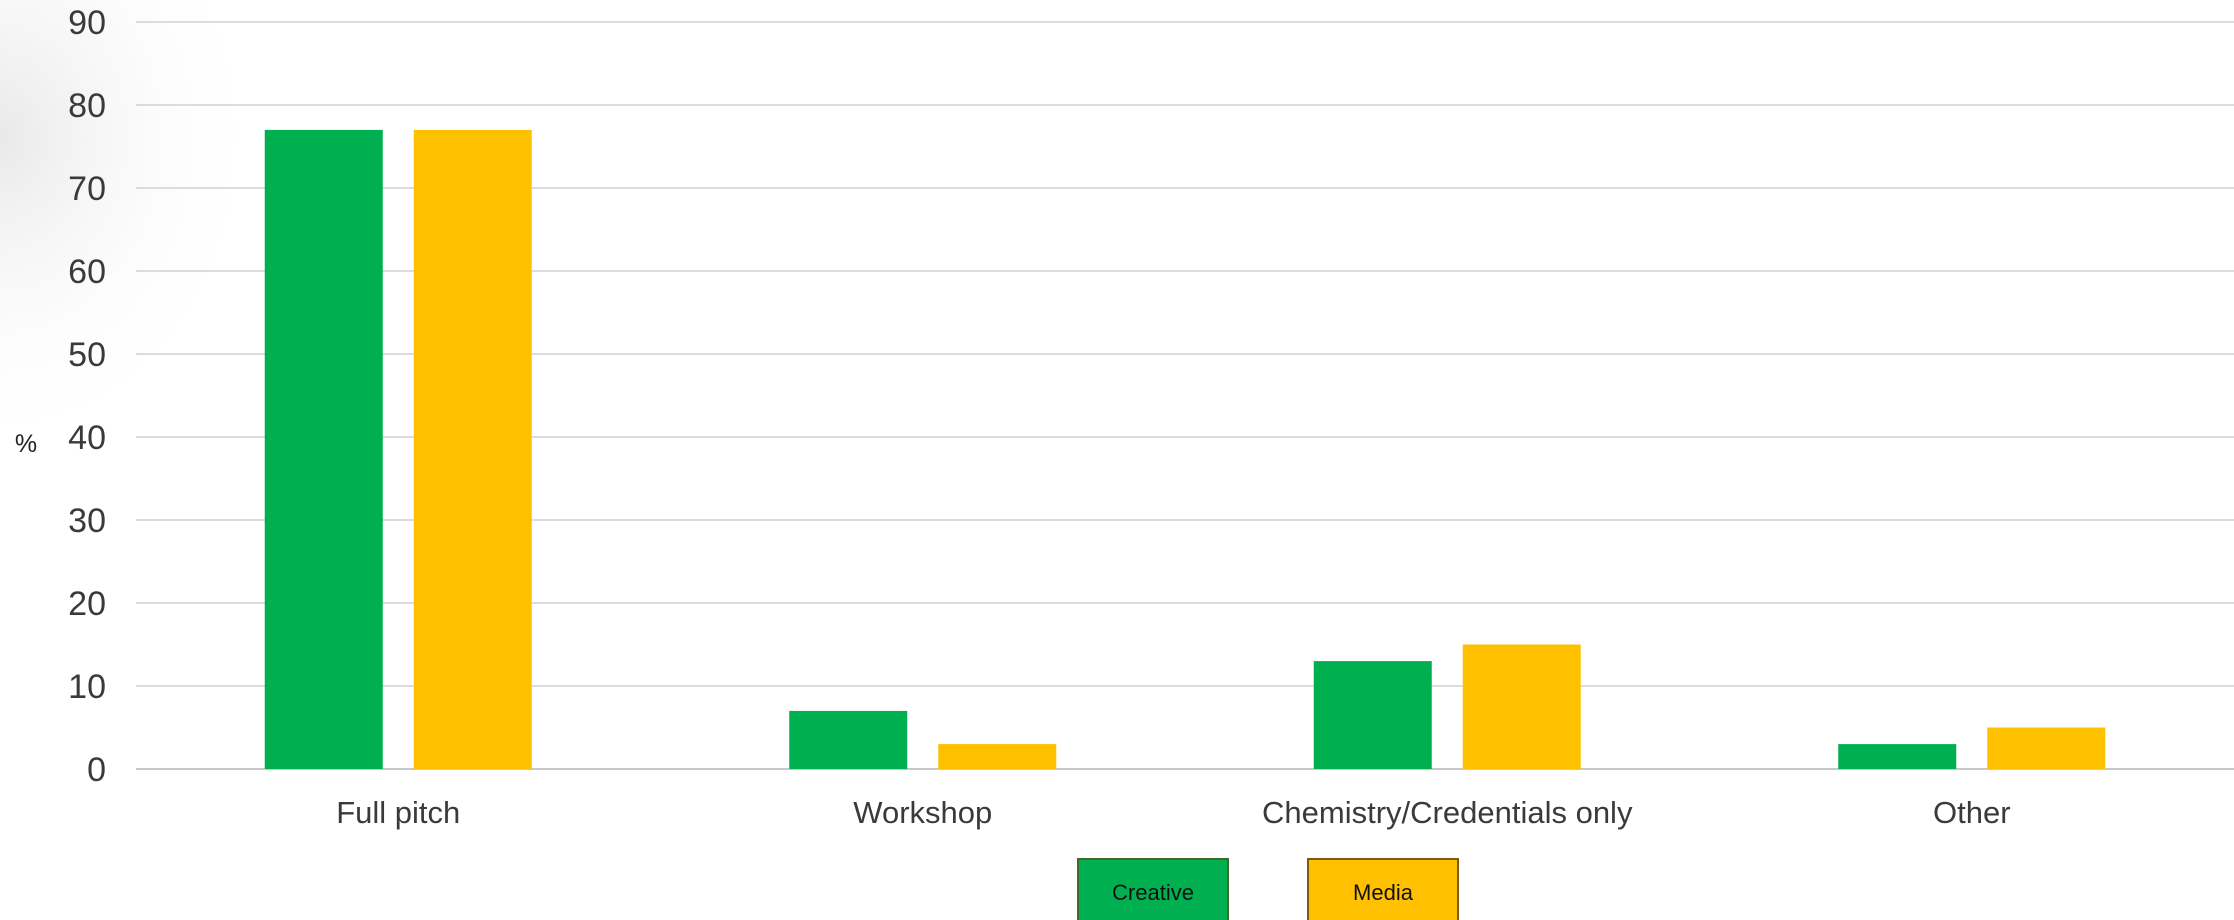 The height and width of the screenshot is (920, 2234). I want to click on y-tick-label: 20, so click(87, 604).